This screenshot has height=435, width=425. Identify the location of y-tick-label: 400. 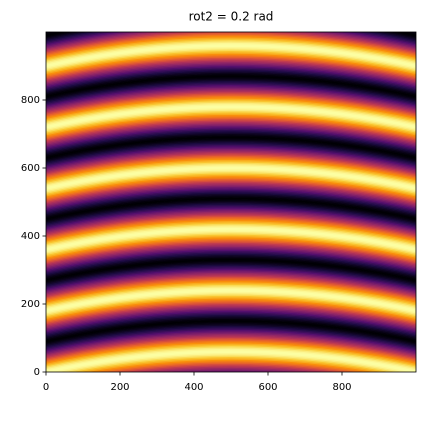
(30, 236).